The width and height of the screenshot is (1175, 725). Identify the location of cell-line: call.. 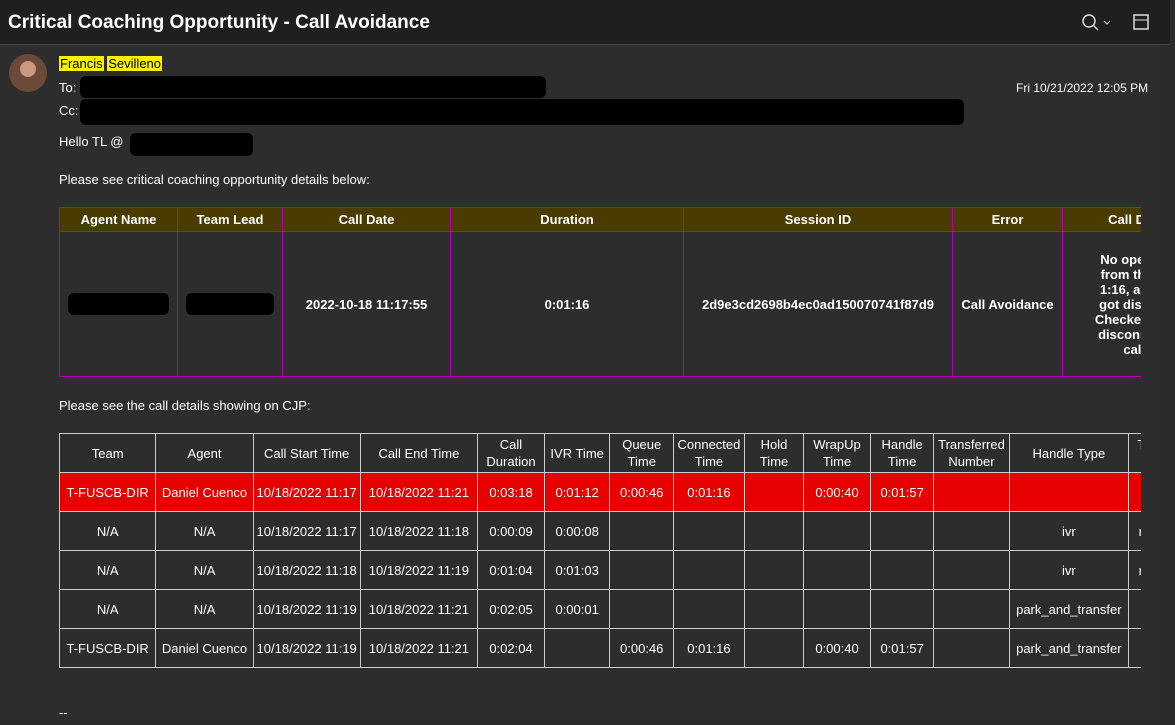
(1132, 349).